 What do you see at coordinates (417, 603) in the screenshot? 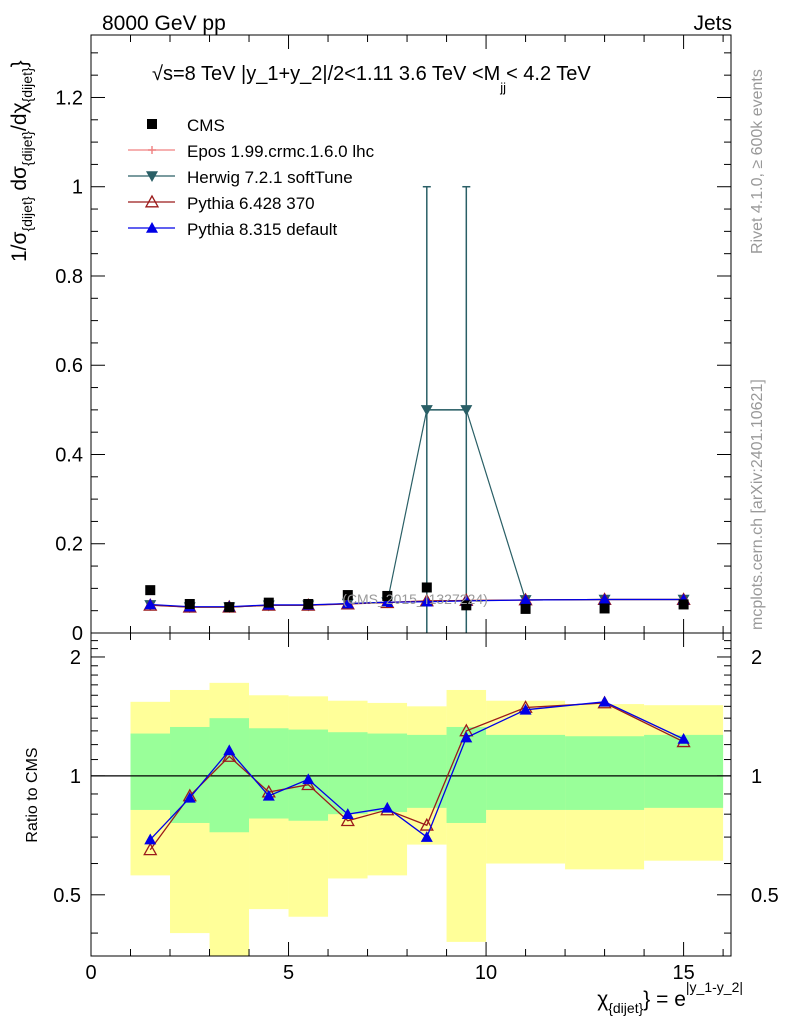
I see `pythia-8-315-default-line` at bounding box center [417, 603].